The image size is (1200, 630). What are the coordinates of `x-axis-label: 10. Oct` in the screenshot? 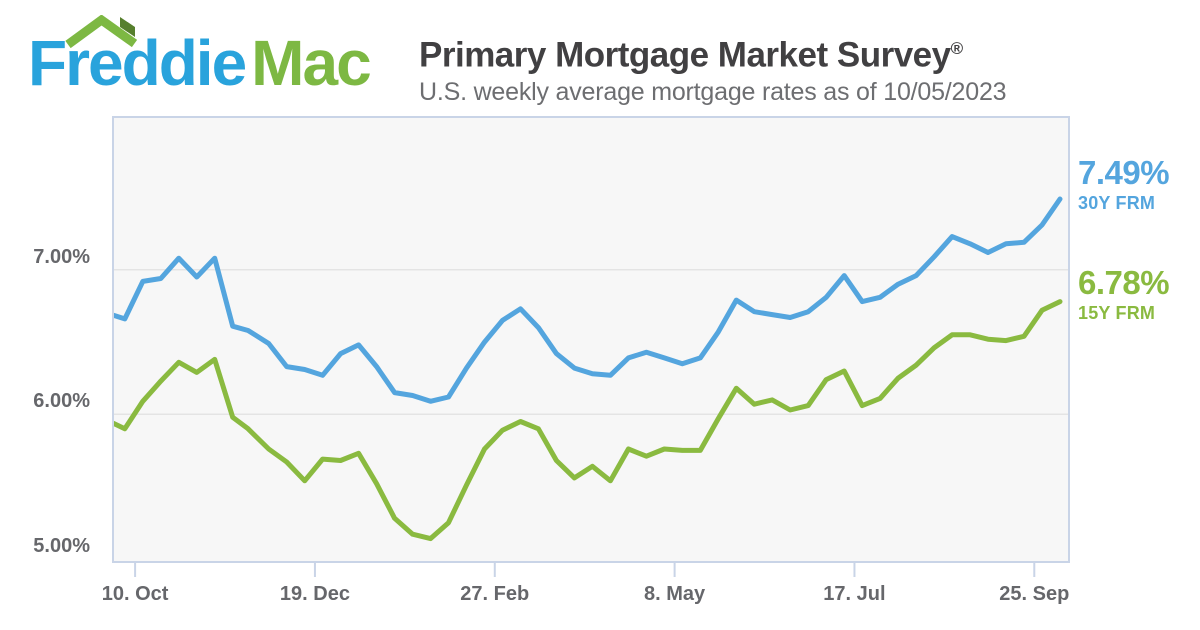 It's located at (135, 594).